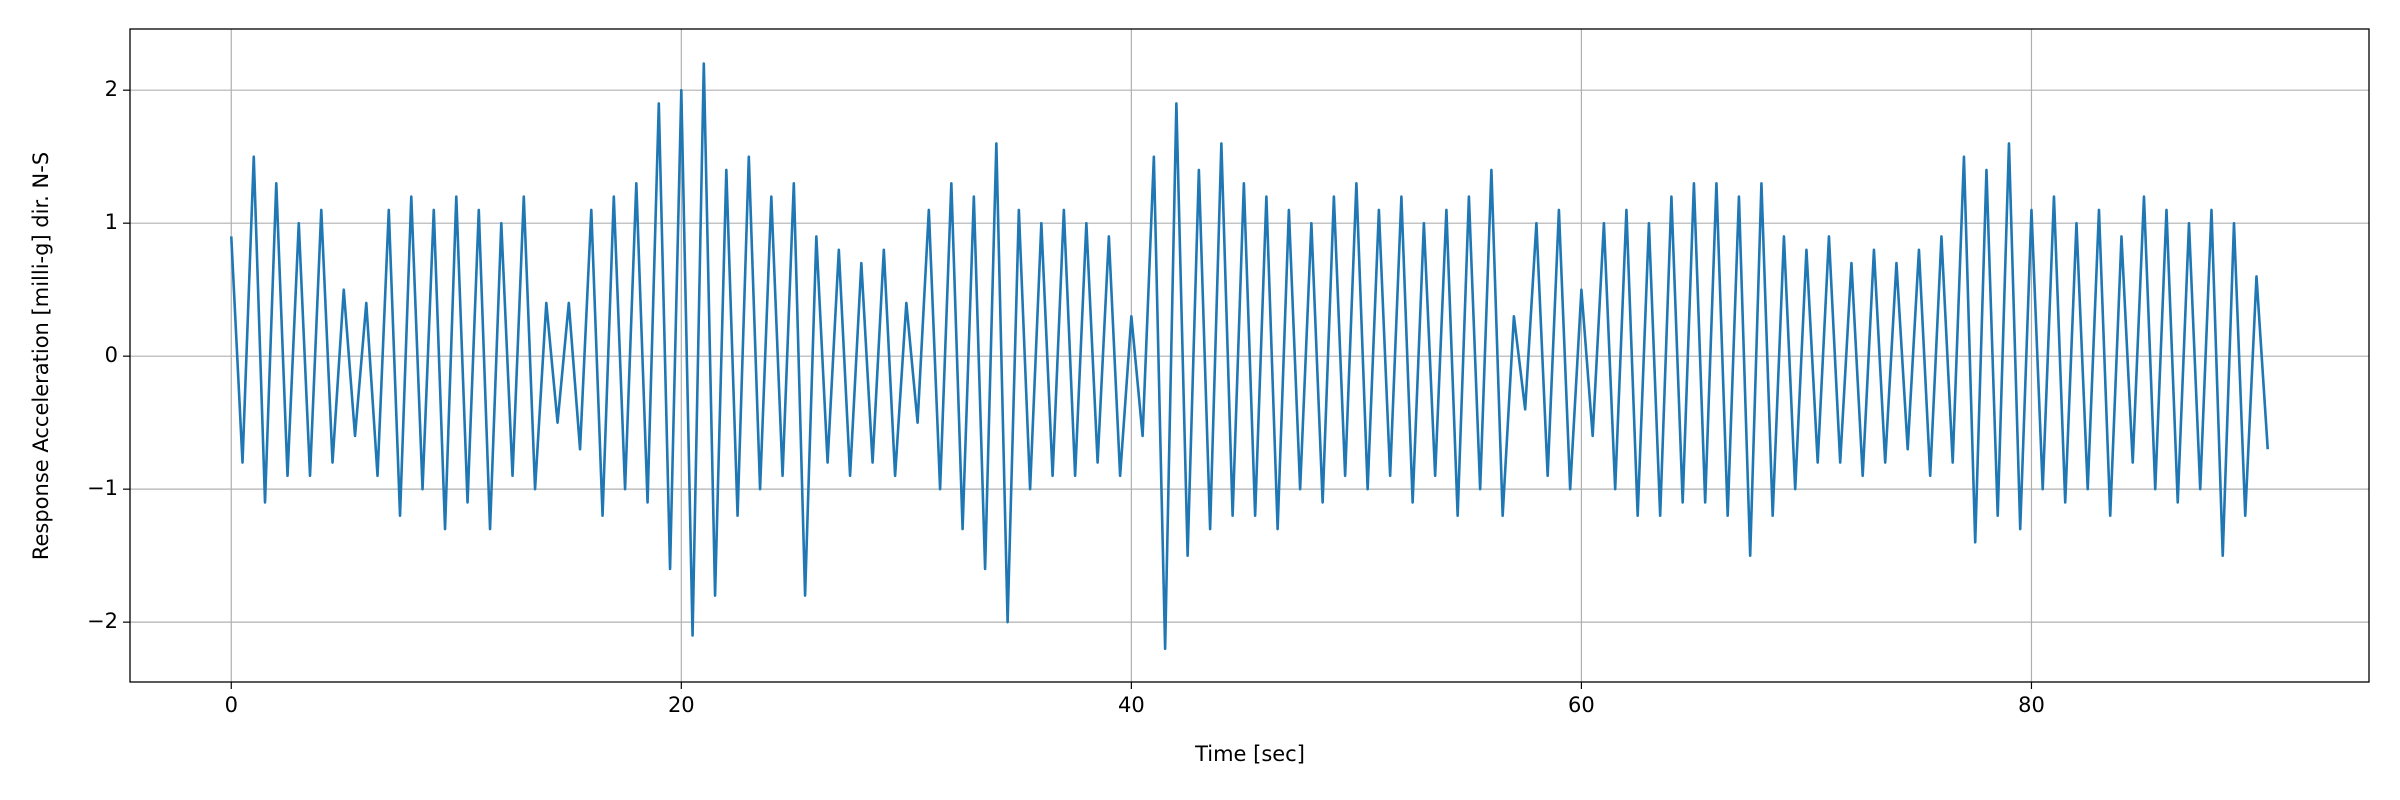  Describe the element at coordinates (41, 356) in the screenshot. I see `y-axis-label: Response Acceleration [milli-g] dir. N-S` at that location.